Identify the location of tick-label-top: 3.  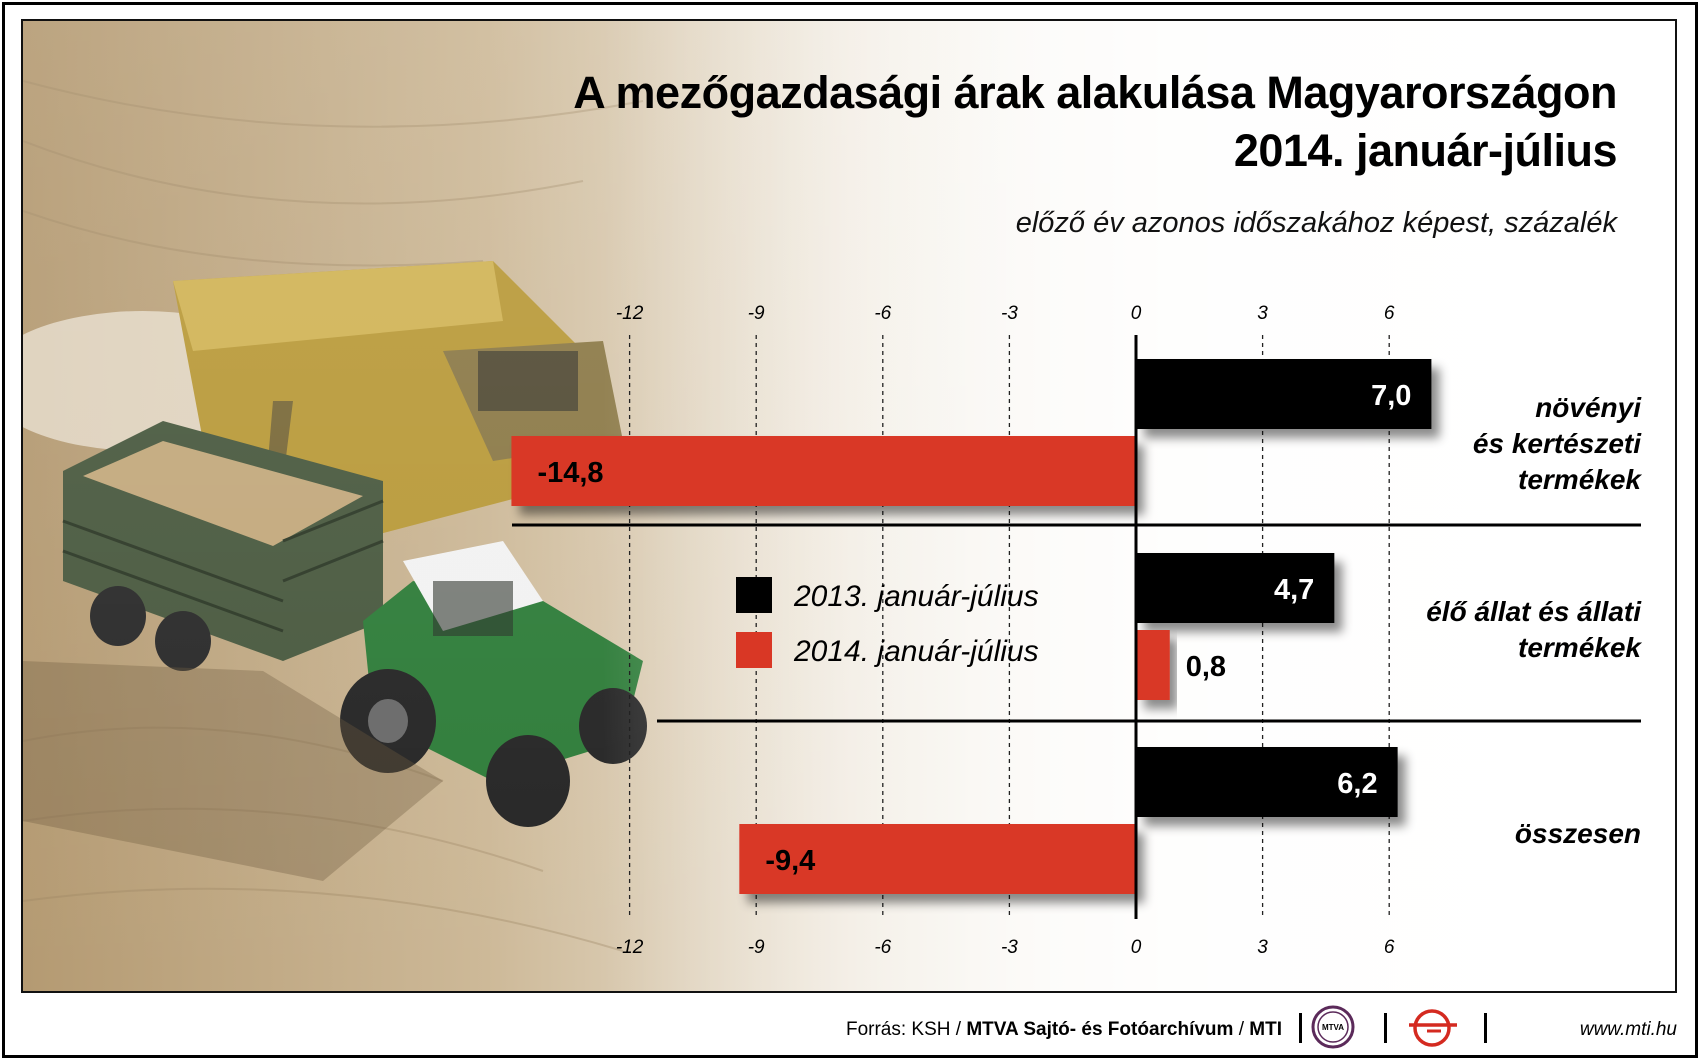
(1262, 313).